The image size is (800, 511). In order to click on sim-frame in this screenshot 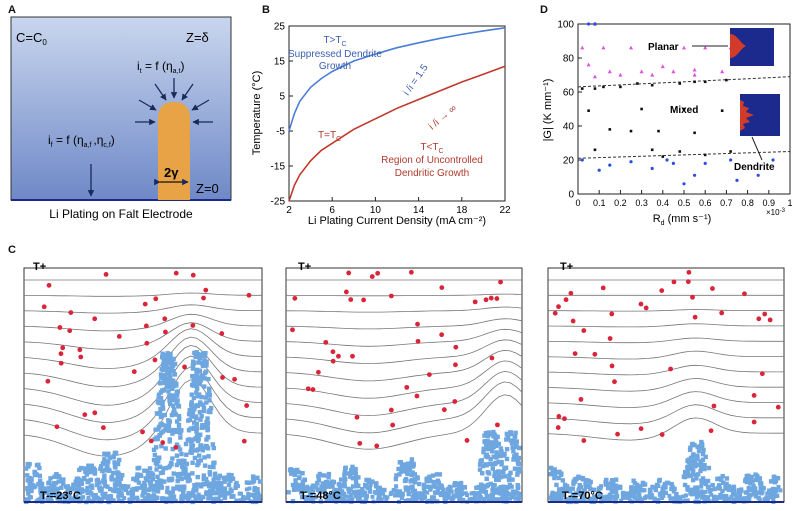, I will do `click(143, 385)`.